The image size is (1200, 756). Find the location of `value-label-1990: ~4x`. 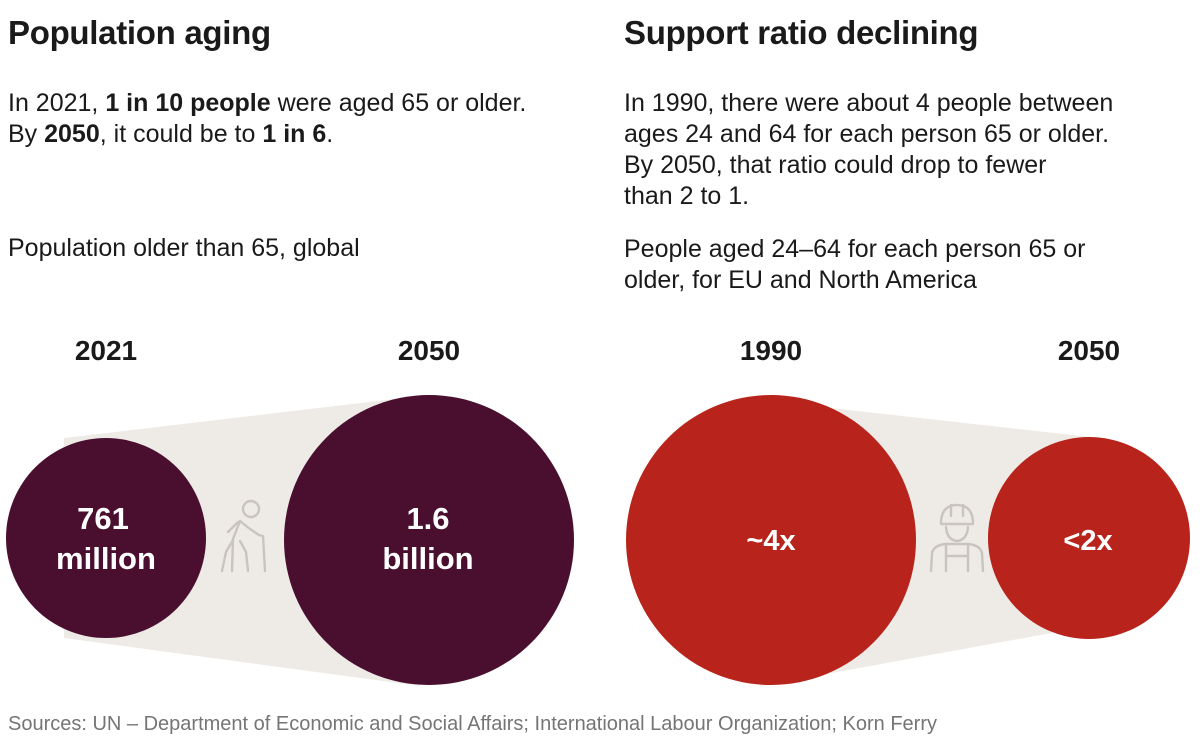

value-label-1990: ~4x is located at coordinates (770, 541).